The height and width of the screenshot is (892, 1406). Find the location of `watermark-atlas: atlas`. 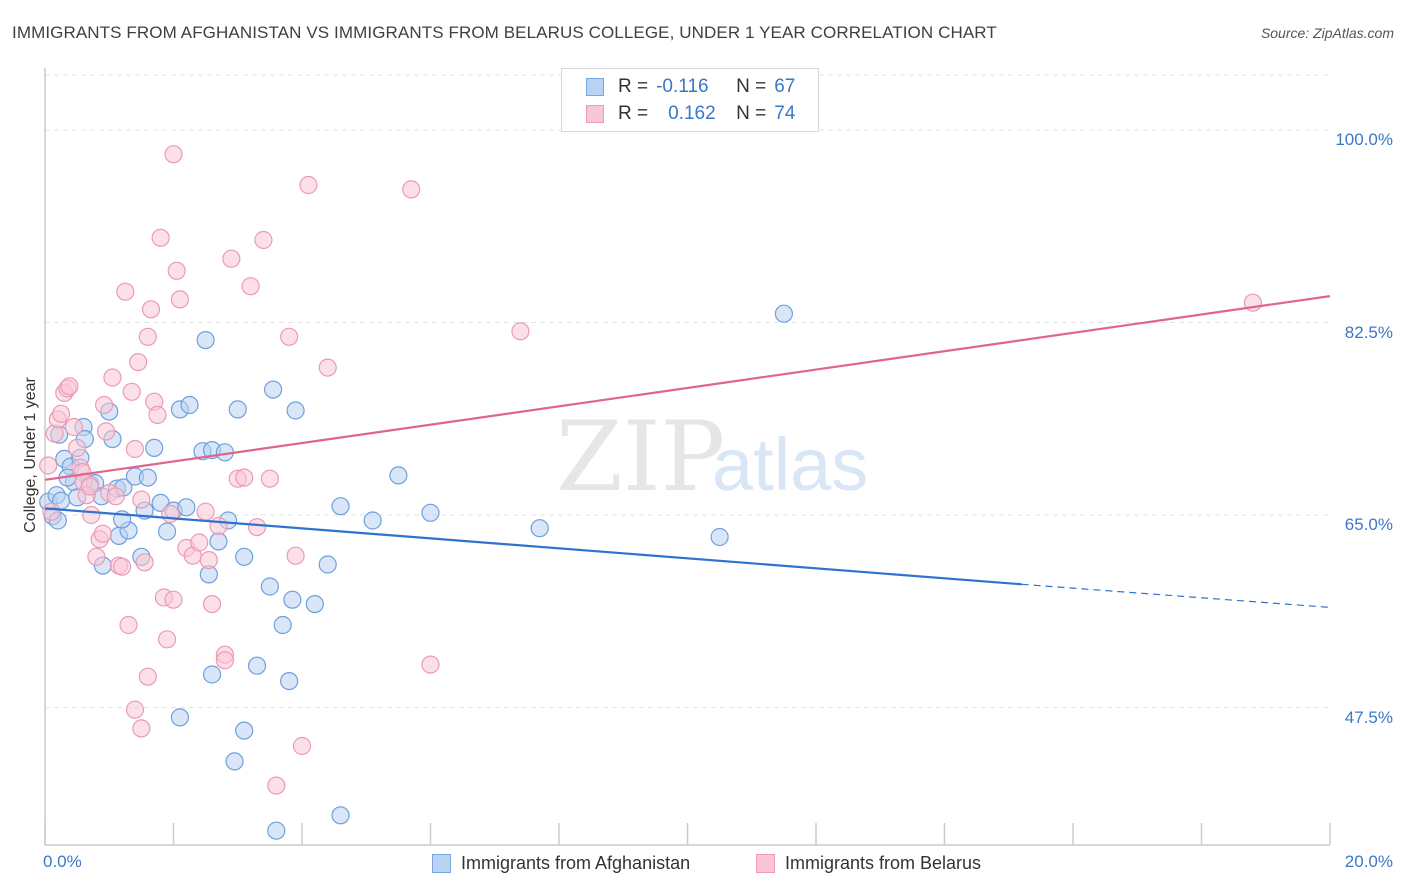

watermark-atlas: atlas is located at coordinates (790, 464).